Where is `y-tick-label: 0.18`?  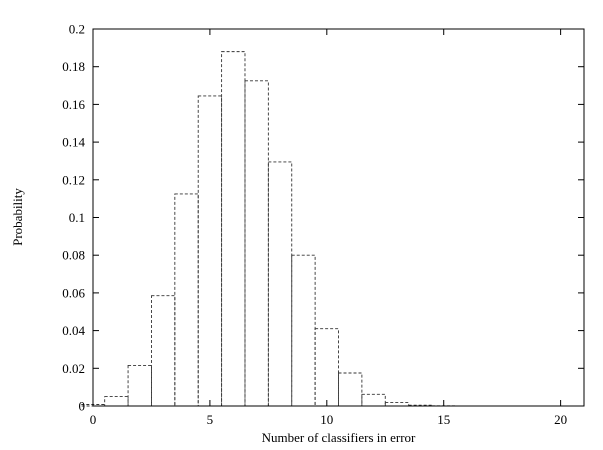 y-tick-label: 0.18 is located at coordinates (73, 66).